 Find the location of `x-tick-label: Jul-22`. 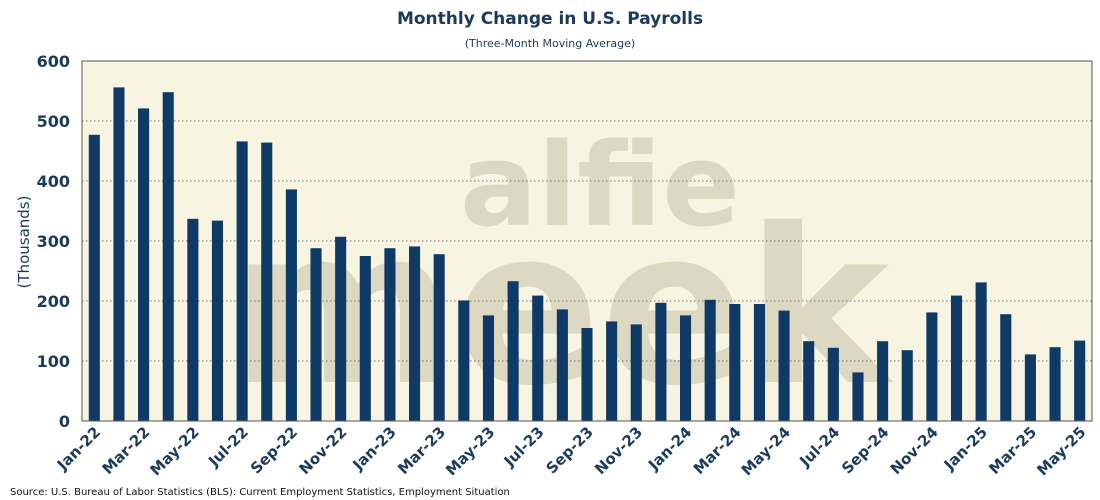

x-tick-label: Jul-22 is located at coordinates (228, 447).